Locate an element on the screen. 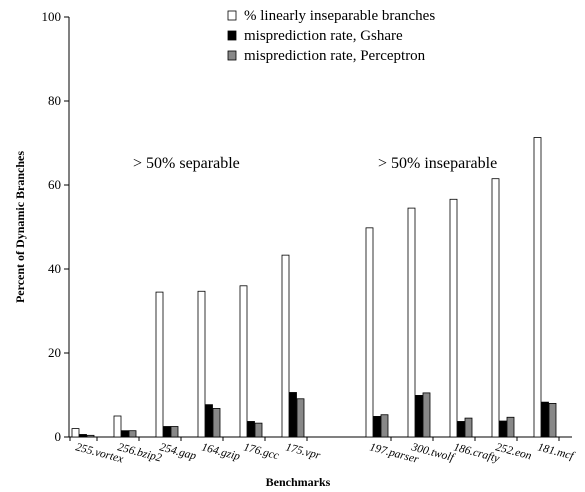 The width and height of the screenshot is (585, 492). y-tick-label: 100 is located at coordinates (52, 16).